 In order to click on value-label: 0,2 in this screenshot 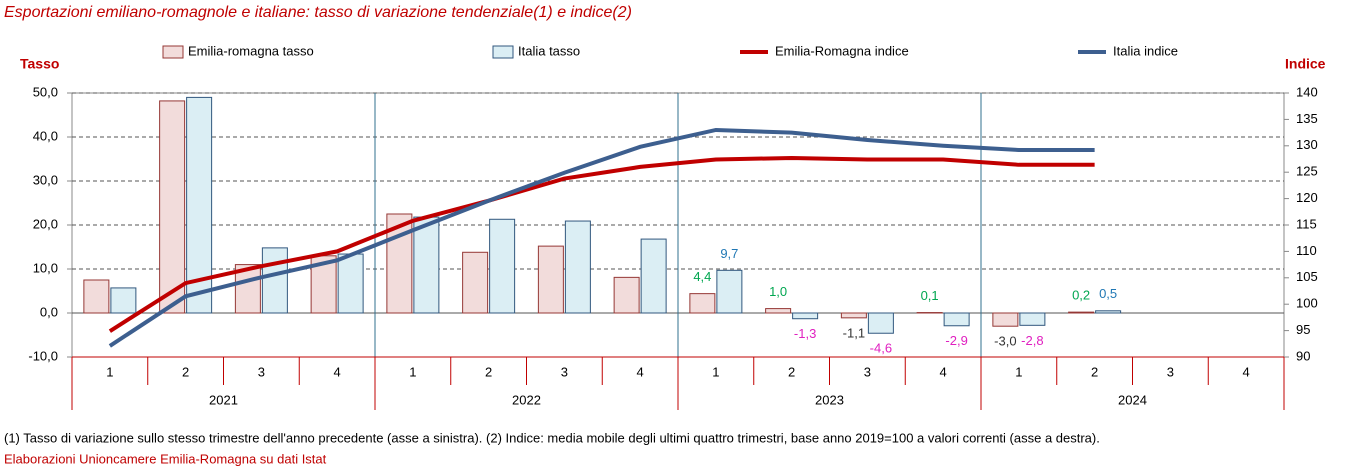, I will do `click(1081, 295)`.